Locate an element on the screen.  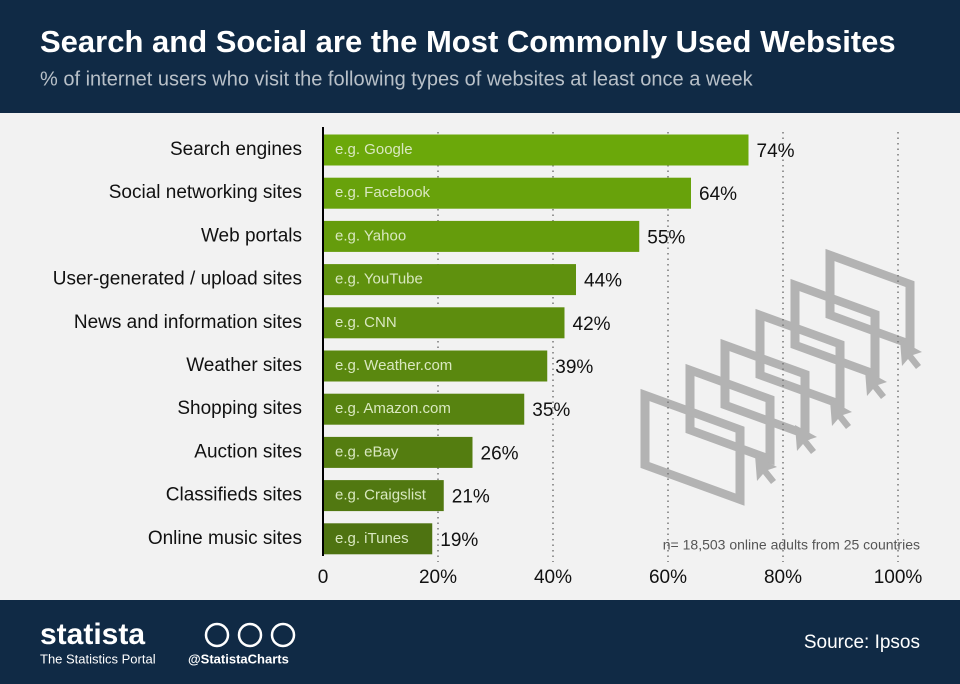
value-label: 21% is located at coordinates (471, 497).